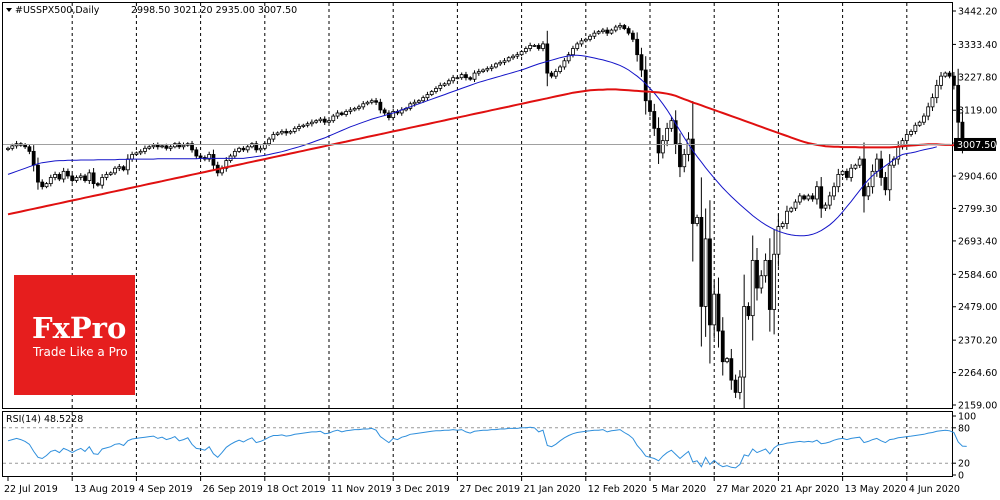 The width and height of the screenshot is (1000, 500). Describe the element at coordinates (80, 352) in the screenshot. I see `logo-tagline: Trade Like a Pro` at that location.